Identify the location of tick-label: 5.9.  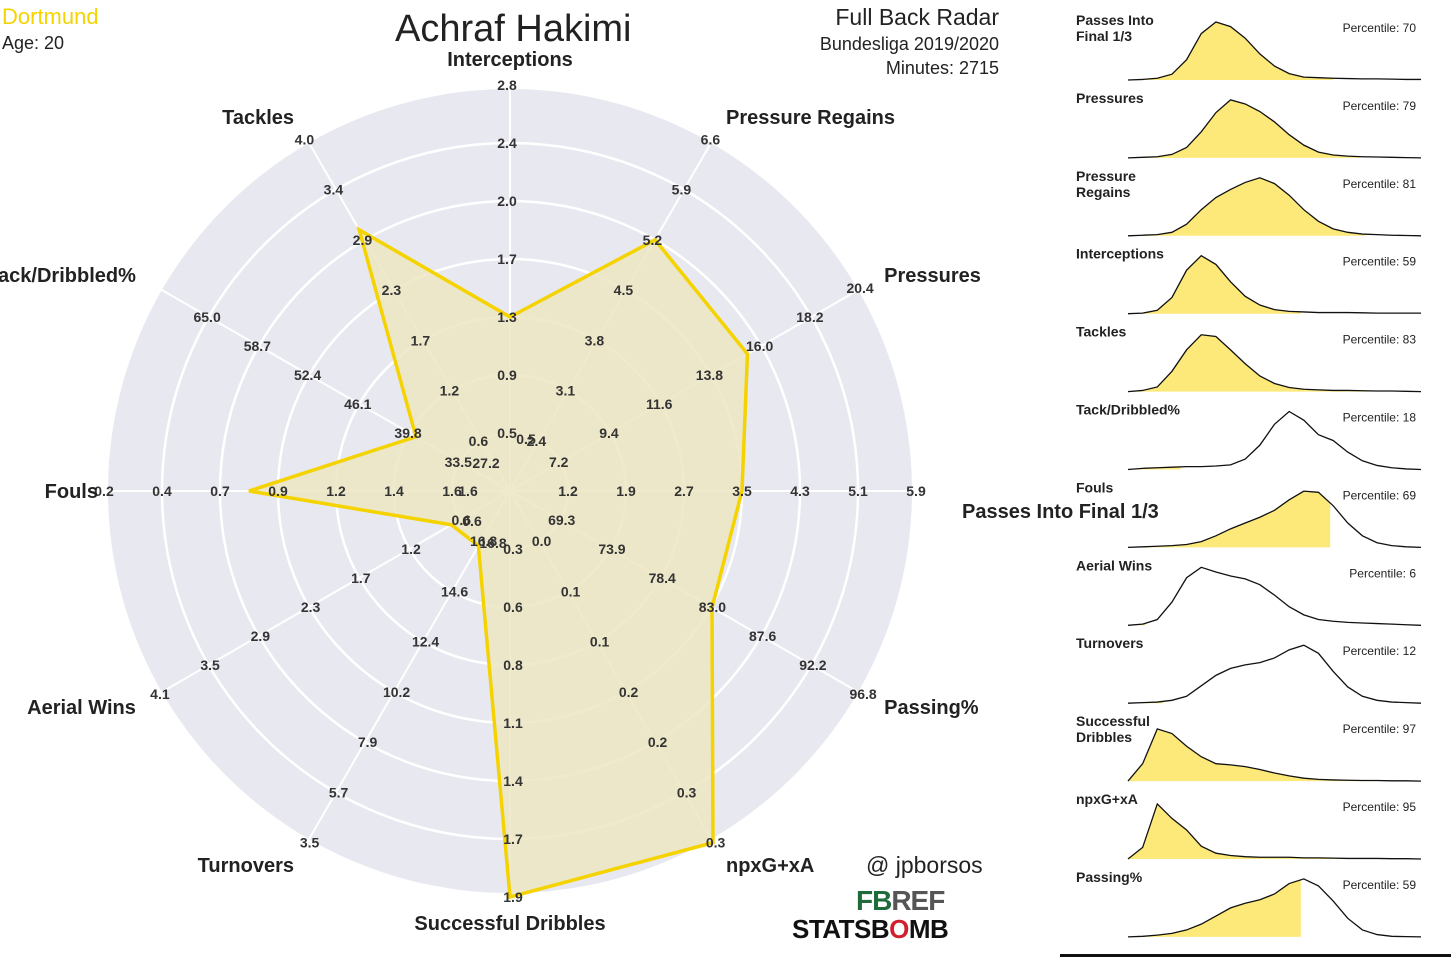
(682, 190).